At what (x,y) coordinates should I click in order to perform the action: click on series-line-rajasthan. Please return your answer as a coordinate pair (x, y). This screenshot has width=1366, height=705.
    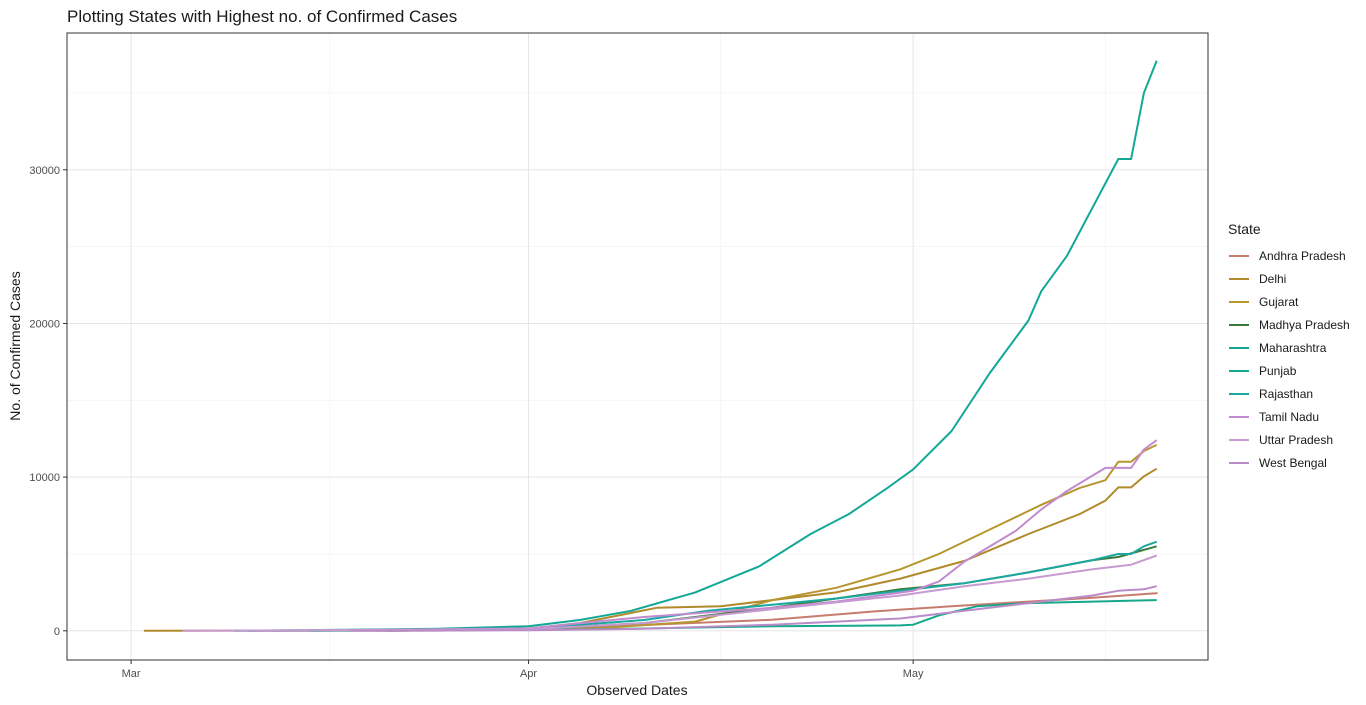
    Looking at the image, I should click on (734, 586).